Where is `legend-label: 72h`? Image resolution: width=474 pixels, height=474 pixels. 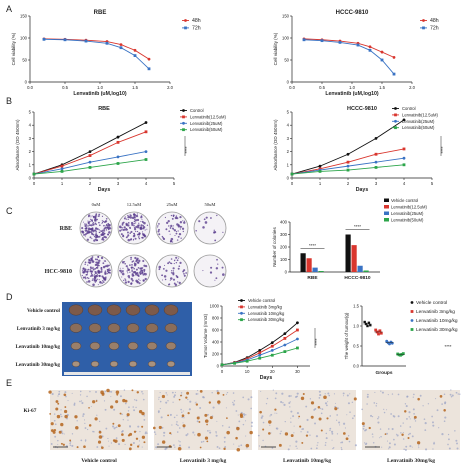
legend-label: 72h is located at coordinates (196, 28).